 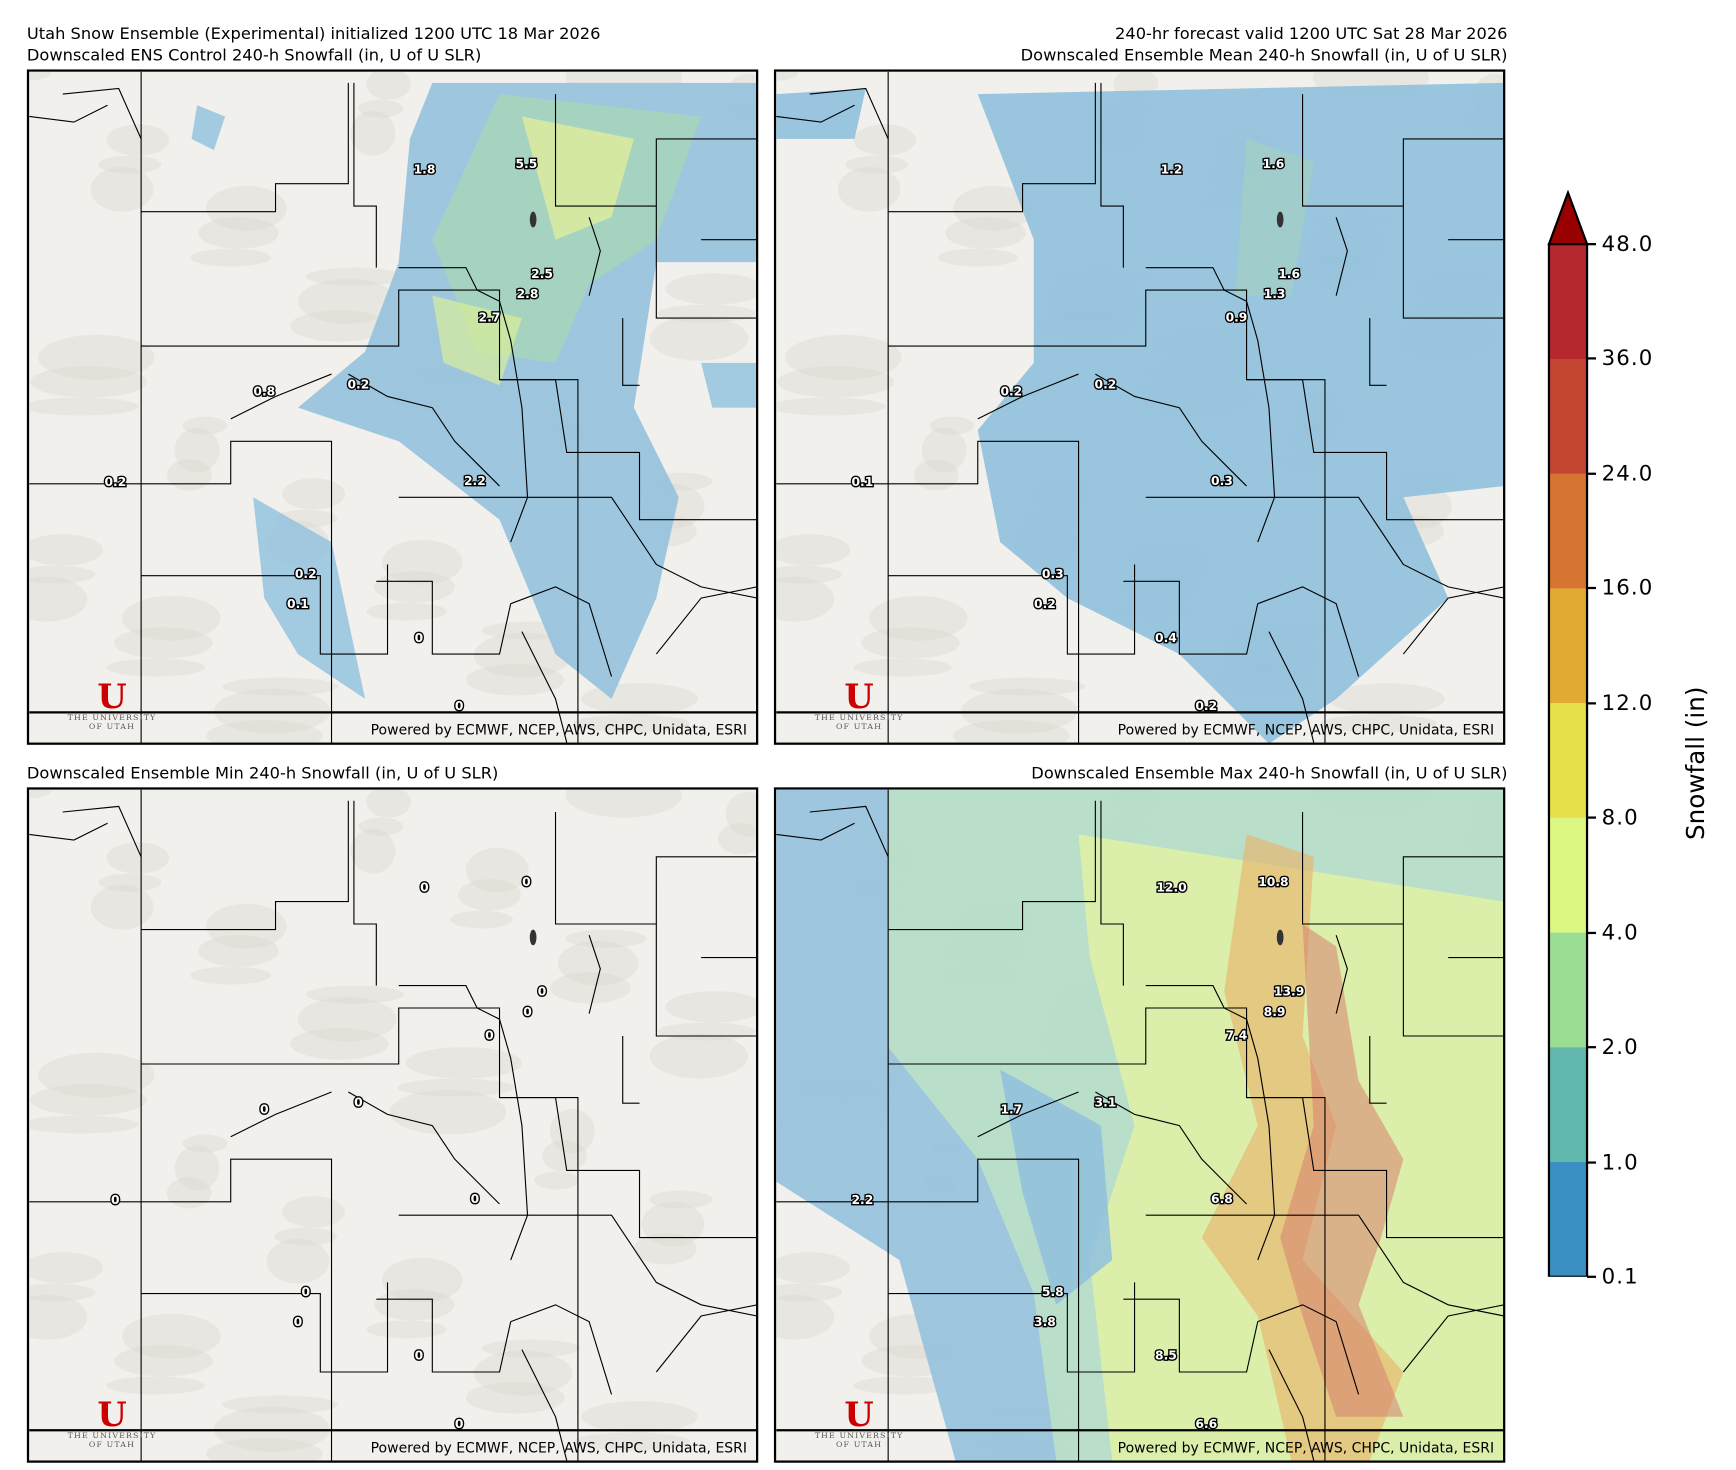 What do you see at coordinates (862, 1200) in the screenshot?
I see `point-value-label: 2.2` at bounding box center [862, 1200].